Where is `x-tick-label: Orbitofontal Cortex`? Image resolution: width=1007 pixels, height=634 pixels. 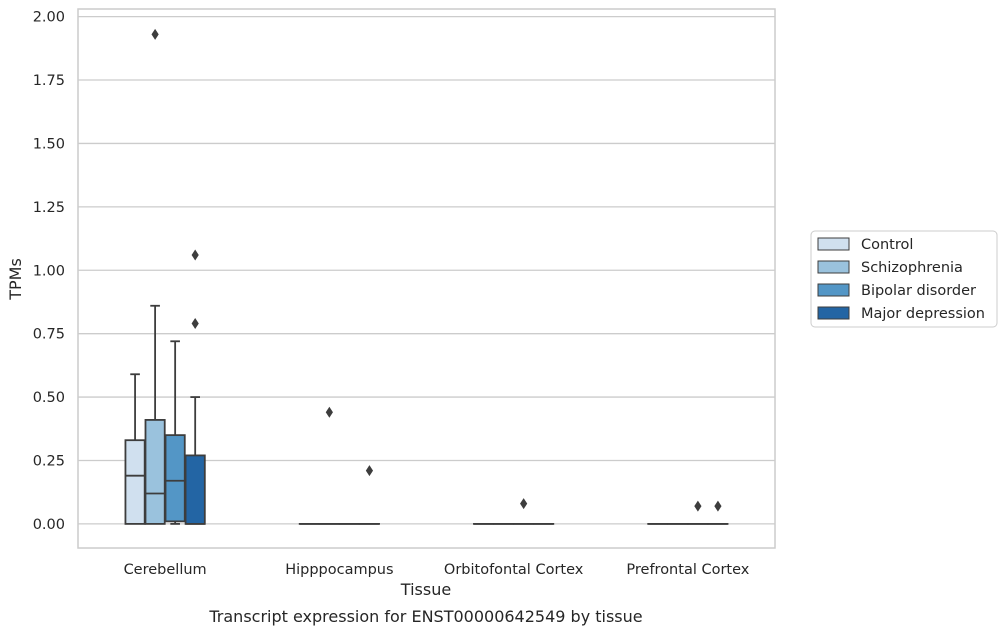 x-tick-label: Orbitofontal Cortex is located at coordinates (514, 570).